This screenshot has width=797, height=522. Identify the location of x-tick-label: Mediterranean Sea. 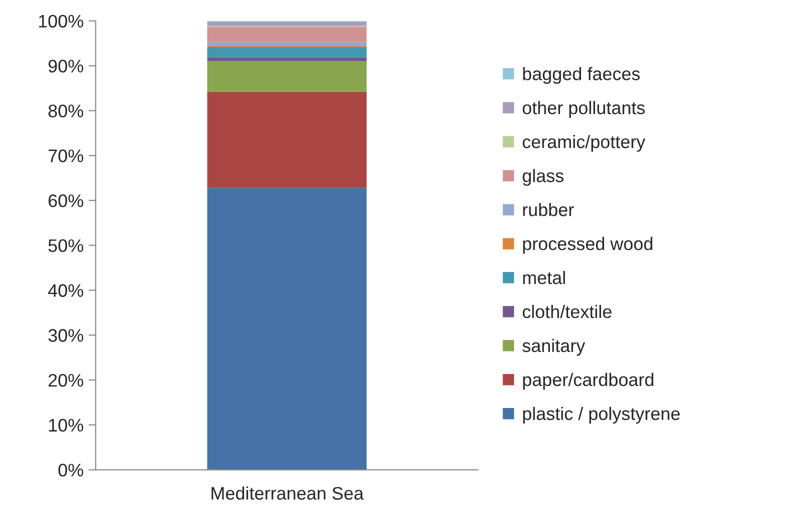
(288, 493).